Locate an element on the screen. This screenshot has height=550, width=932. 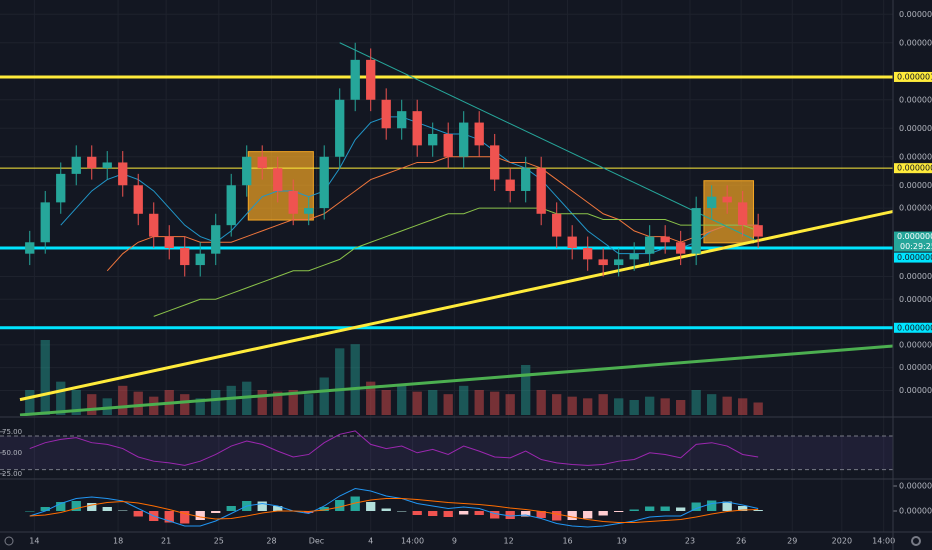
rsi-tick-label: 50.00 is located at coordinates (12, 453).